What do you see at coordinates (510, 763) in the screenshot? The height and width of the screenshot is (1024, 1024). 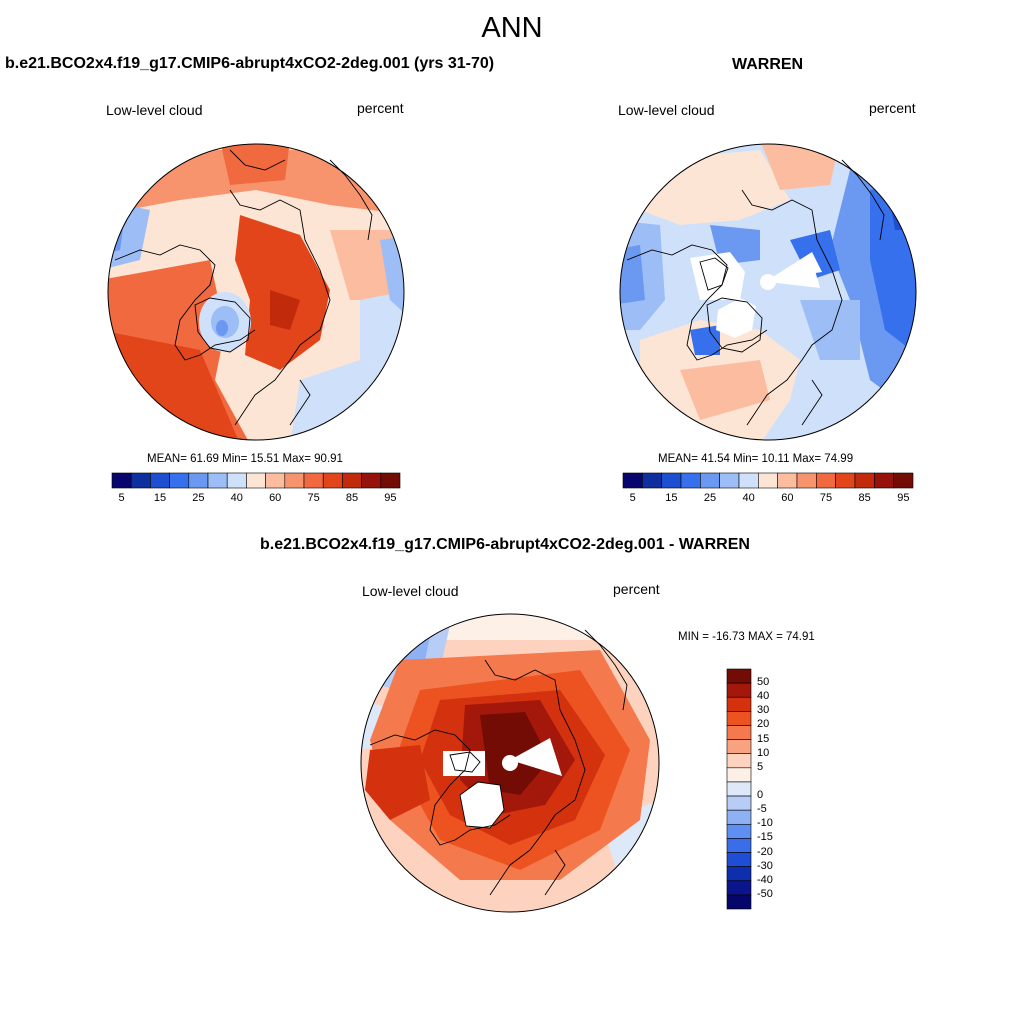 I see `diff-polar-map` at bounding box center [510, 763].